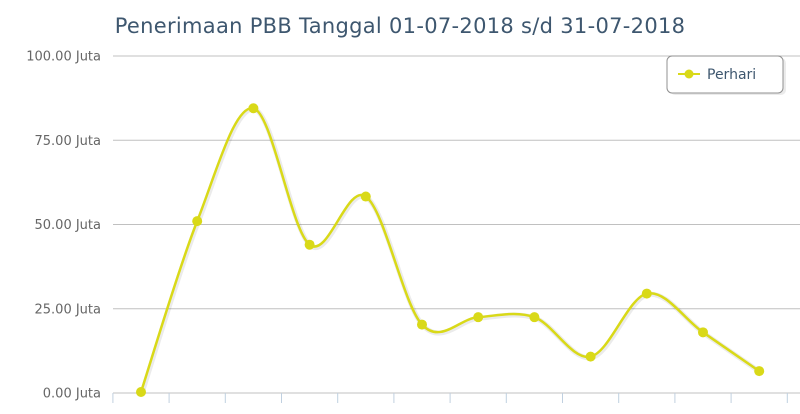  Describe the element at coordinates (68, 141) in the screenshot. I see `y-tick-label: 75.00 Juta` at that location.